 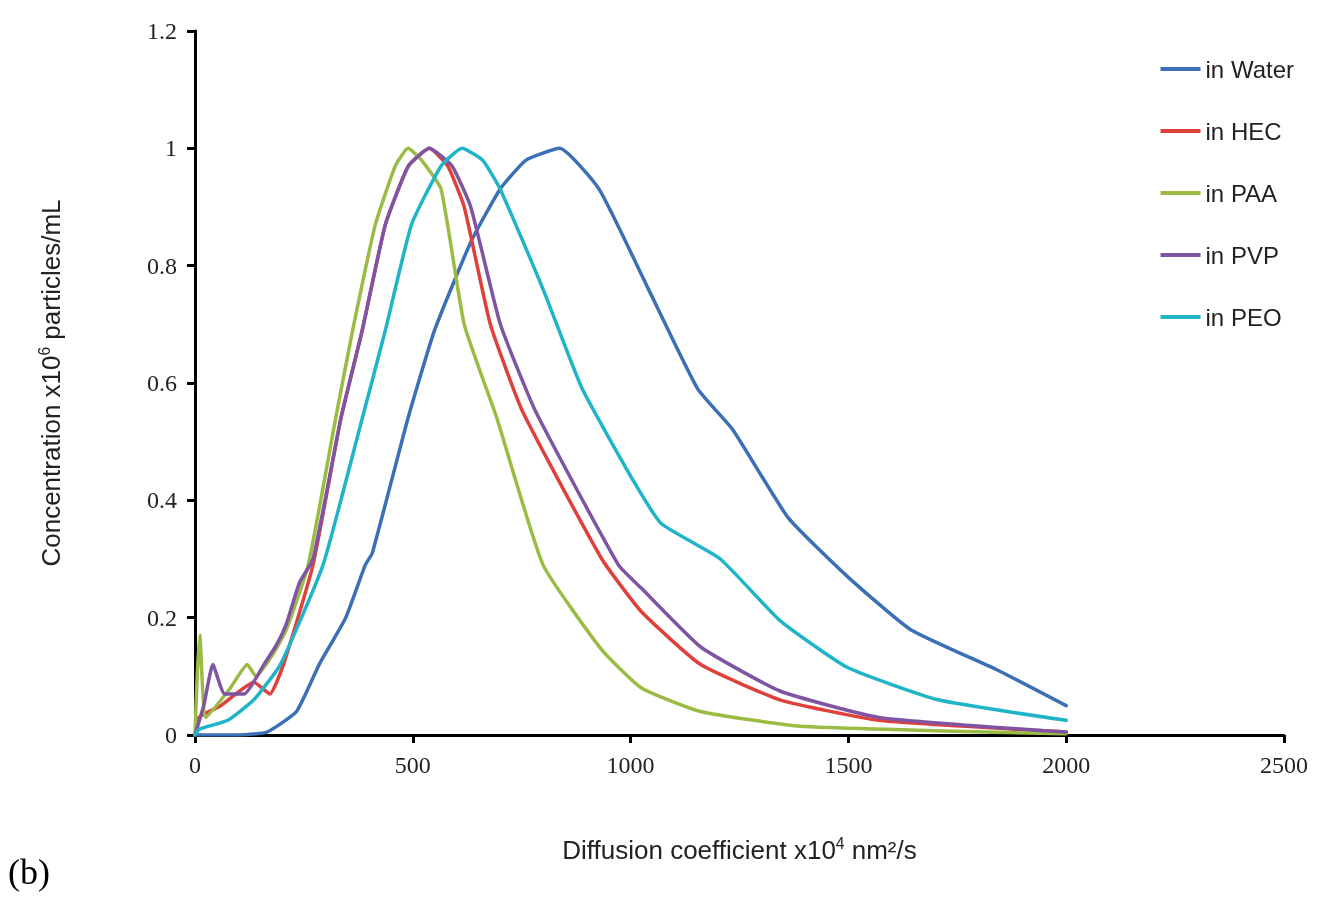 What do you see at coordinates (162, 265) in the screenshot?
I see `y-tick-label: 0.8` at bounding box center [162, 265].